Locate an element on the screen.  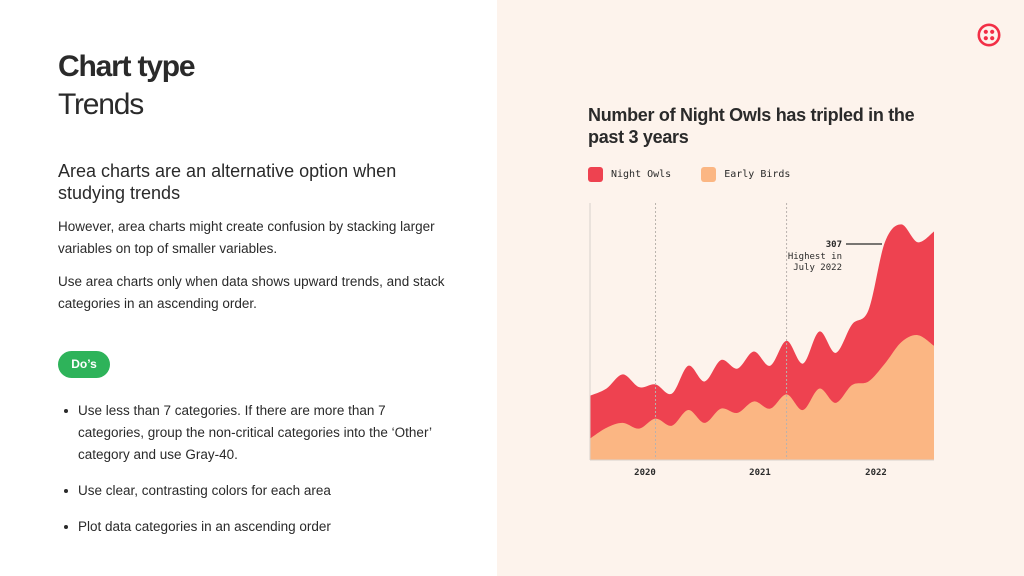
slide-subtitle: Trends is located at coordinates (101, 104).